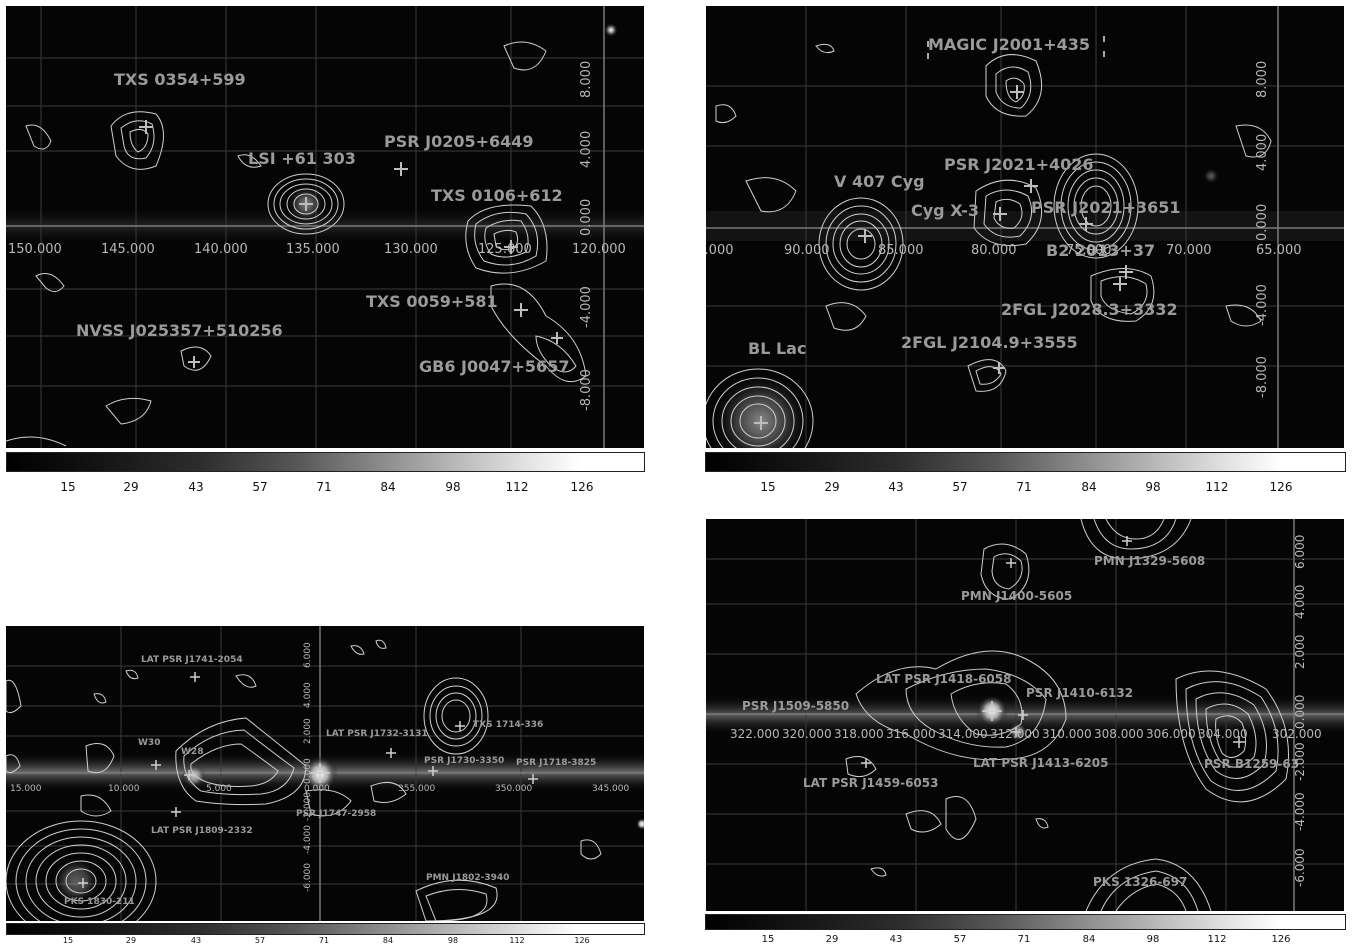  I want to click on x-axis-tick: 120.000, so click(599, 249).